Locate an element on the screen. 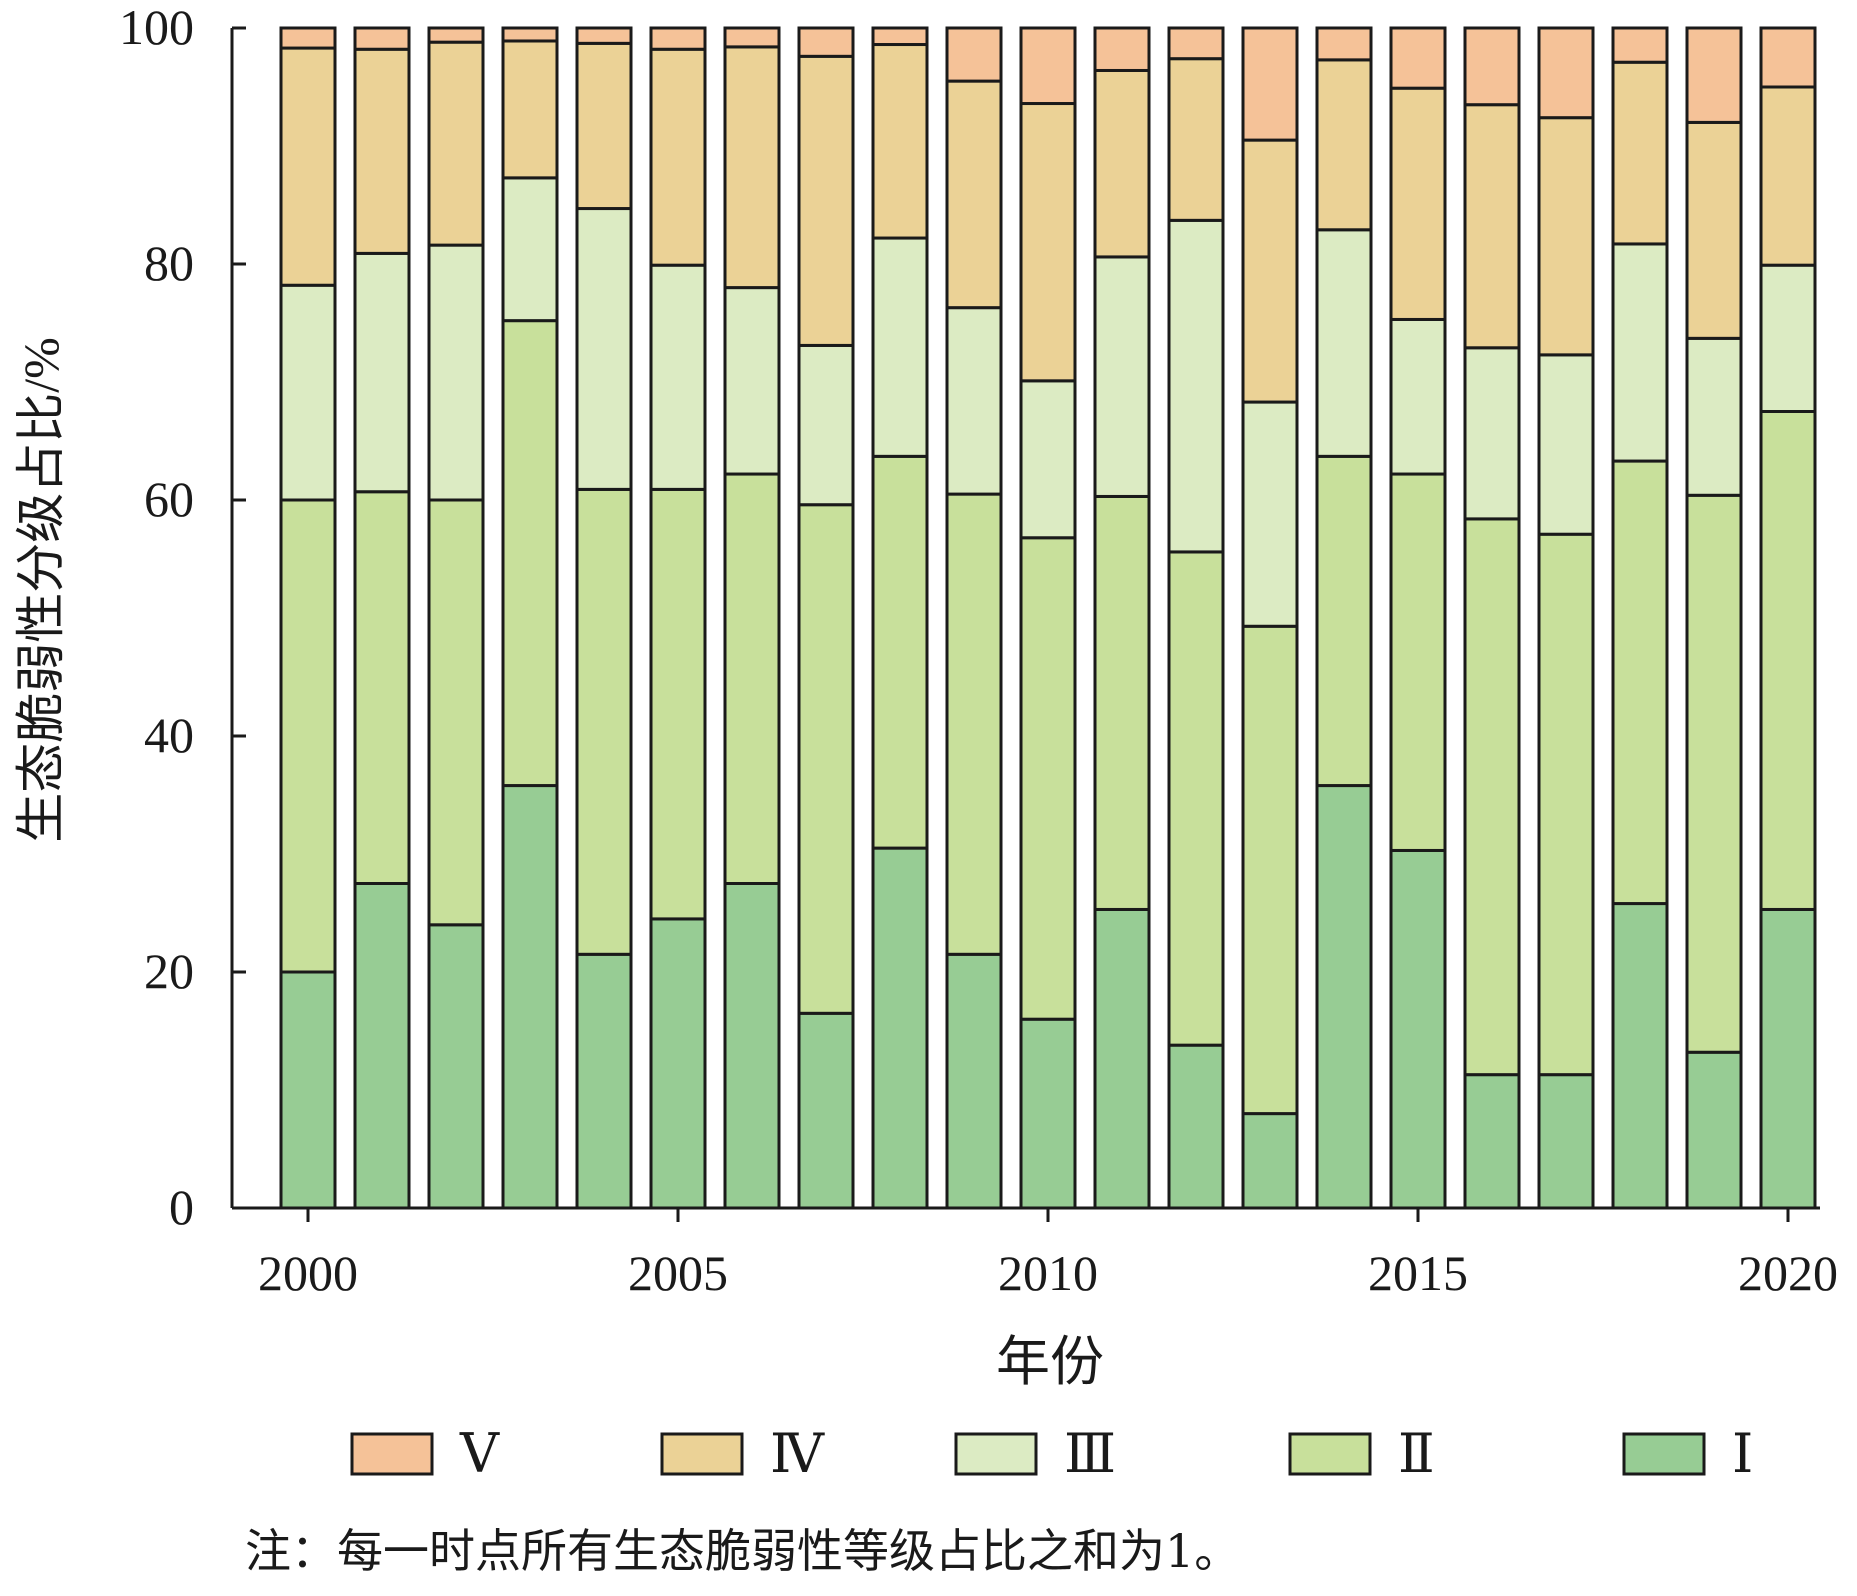 Image resolution: width=1857 pixels, height=1596 pixels. x-tick-label: 2005 is located at coordinates (678, 1273).